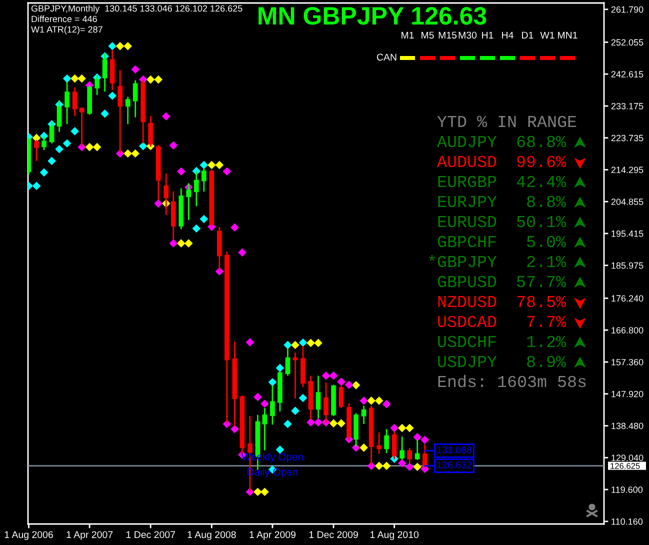  I want to click on text: 57.7%, so click(541, 282).